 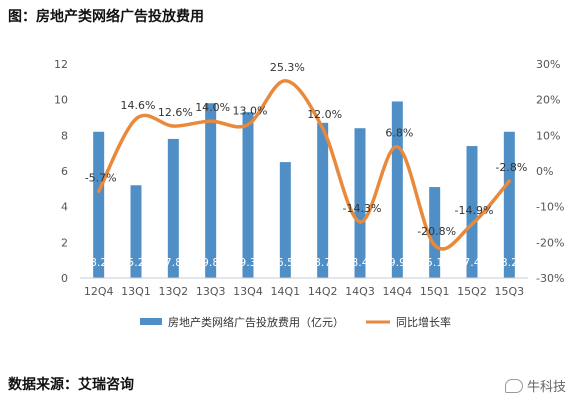 I want to click on x-tick-12Q4: 12Q4, so click(x=99, y=291).